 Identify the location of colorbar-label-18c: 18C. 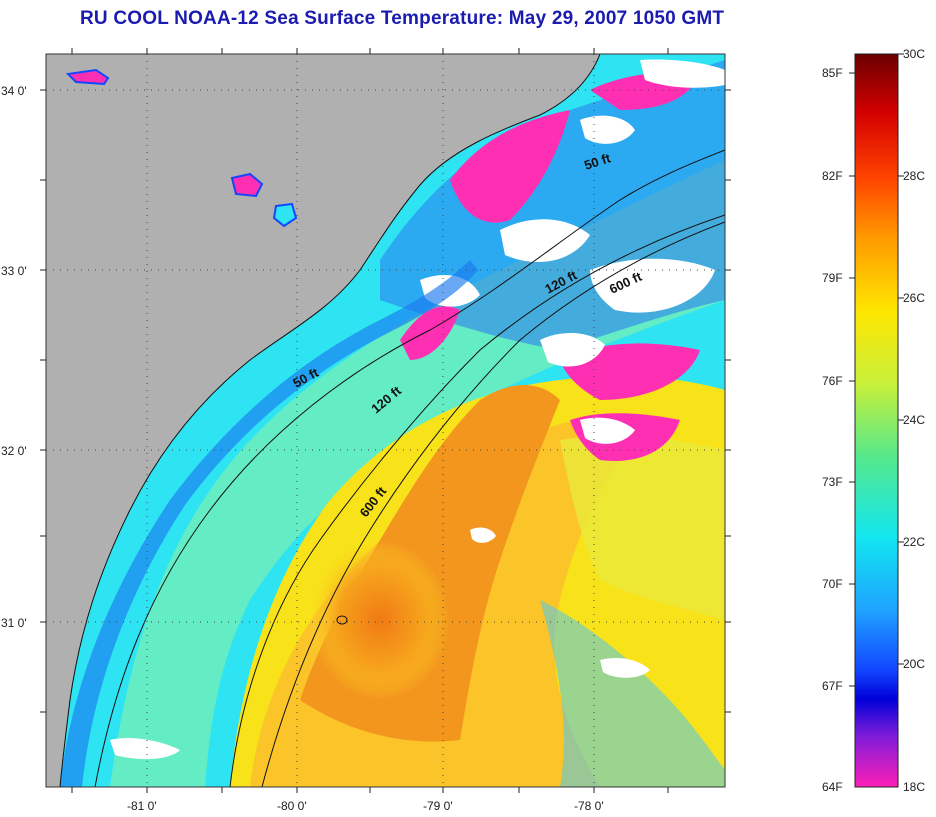
(914, 787).